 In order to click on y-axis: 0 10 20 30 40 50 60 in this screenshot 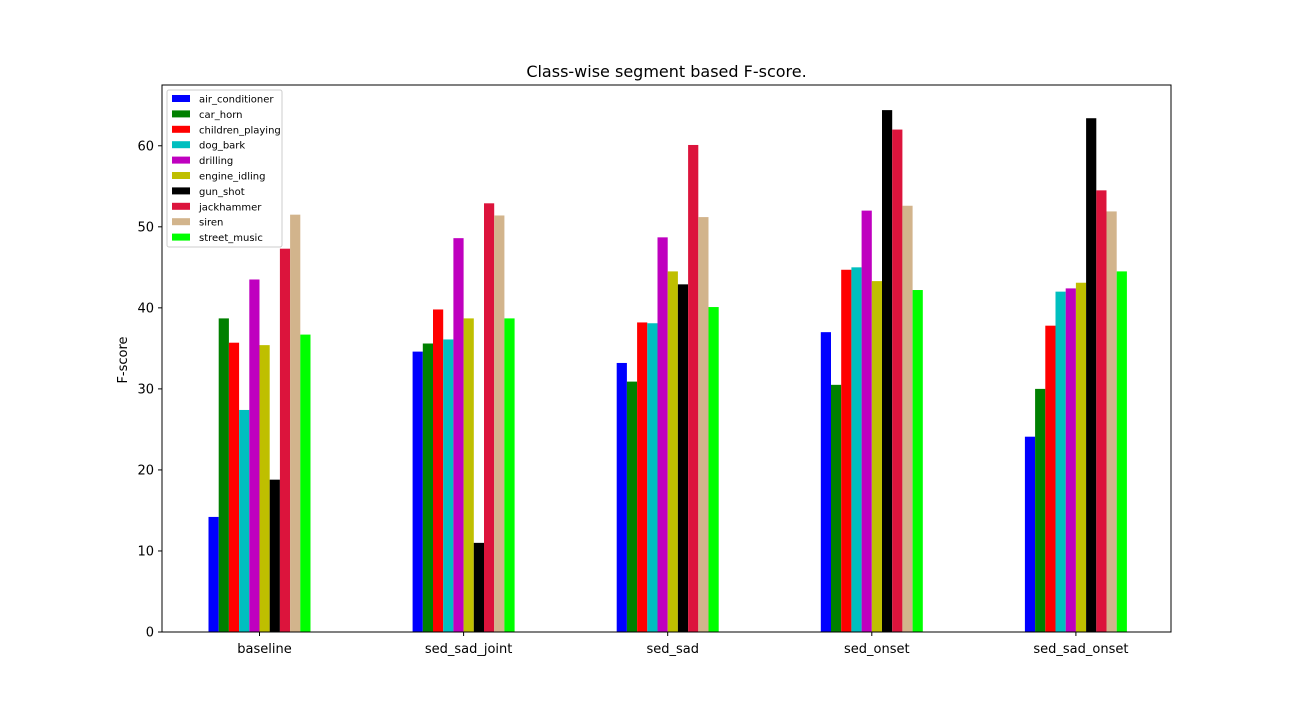, I will do `click(149, 390)`.